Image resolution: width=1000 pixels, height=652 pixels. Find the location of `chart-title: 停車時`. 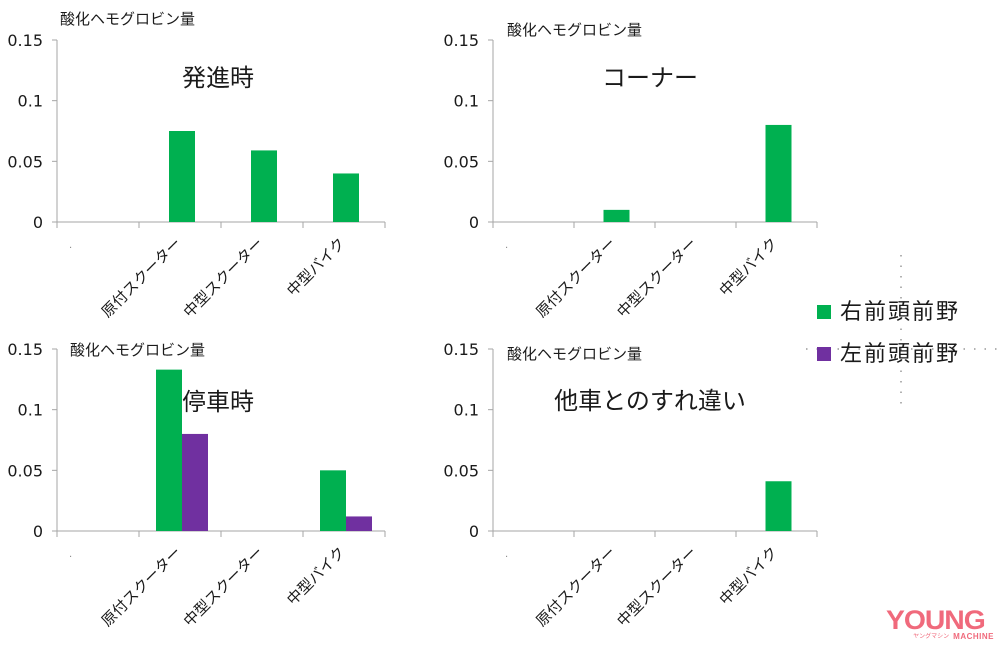

chart-title: 停車時 is located at coordinates (218, 402).